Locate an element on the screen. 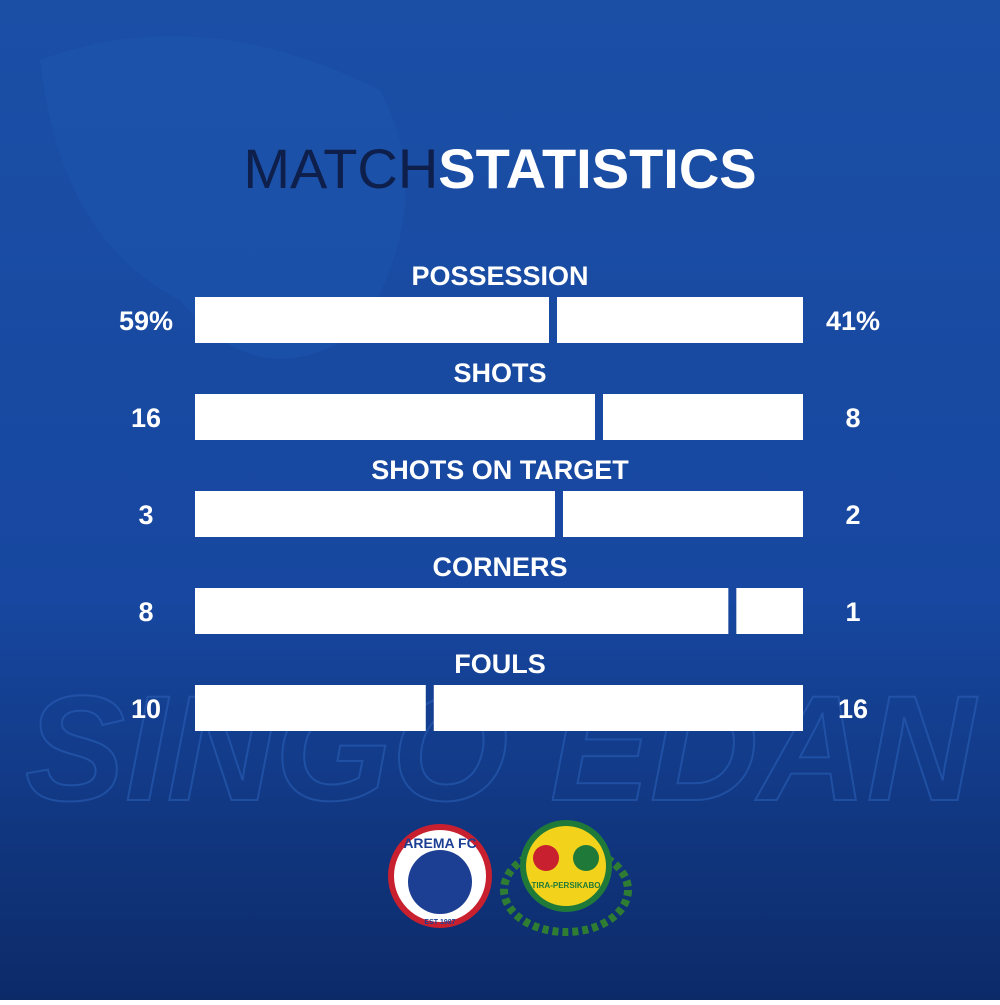 The width and height of the screenshot is (1000, 1005). stat-label: CORNERS is located at coordinates (499, 567).